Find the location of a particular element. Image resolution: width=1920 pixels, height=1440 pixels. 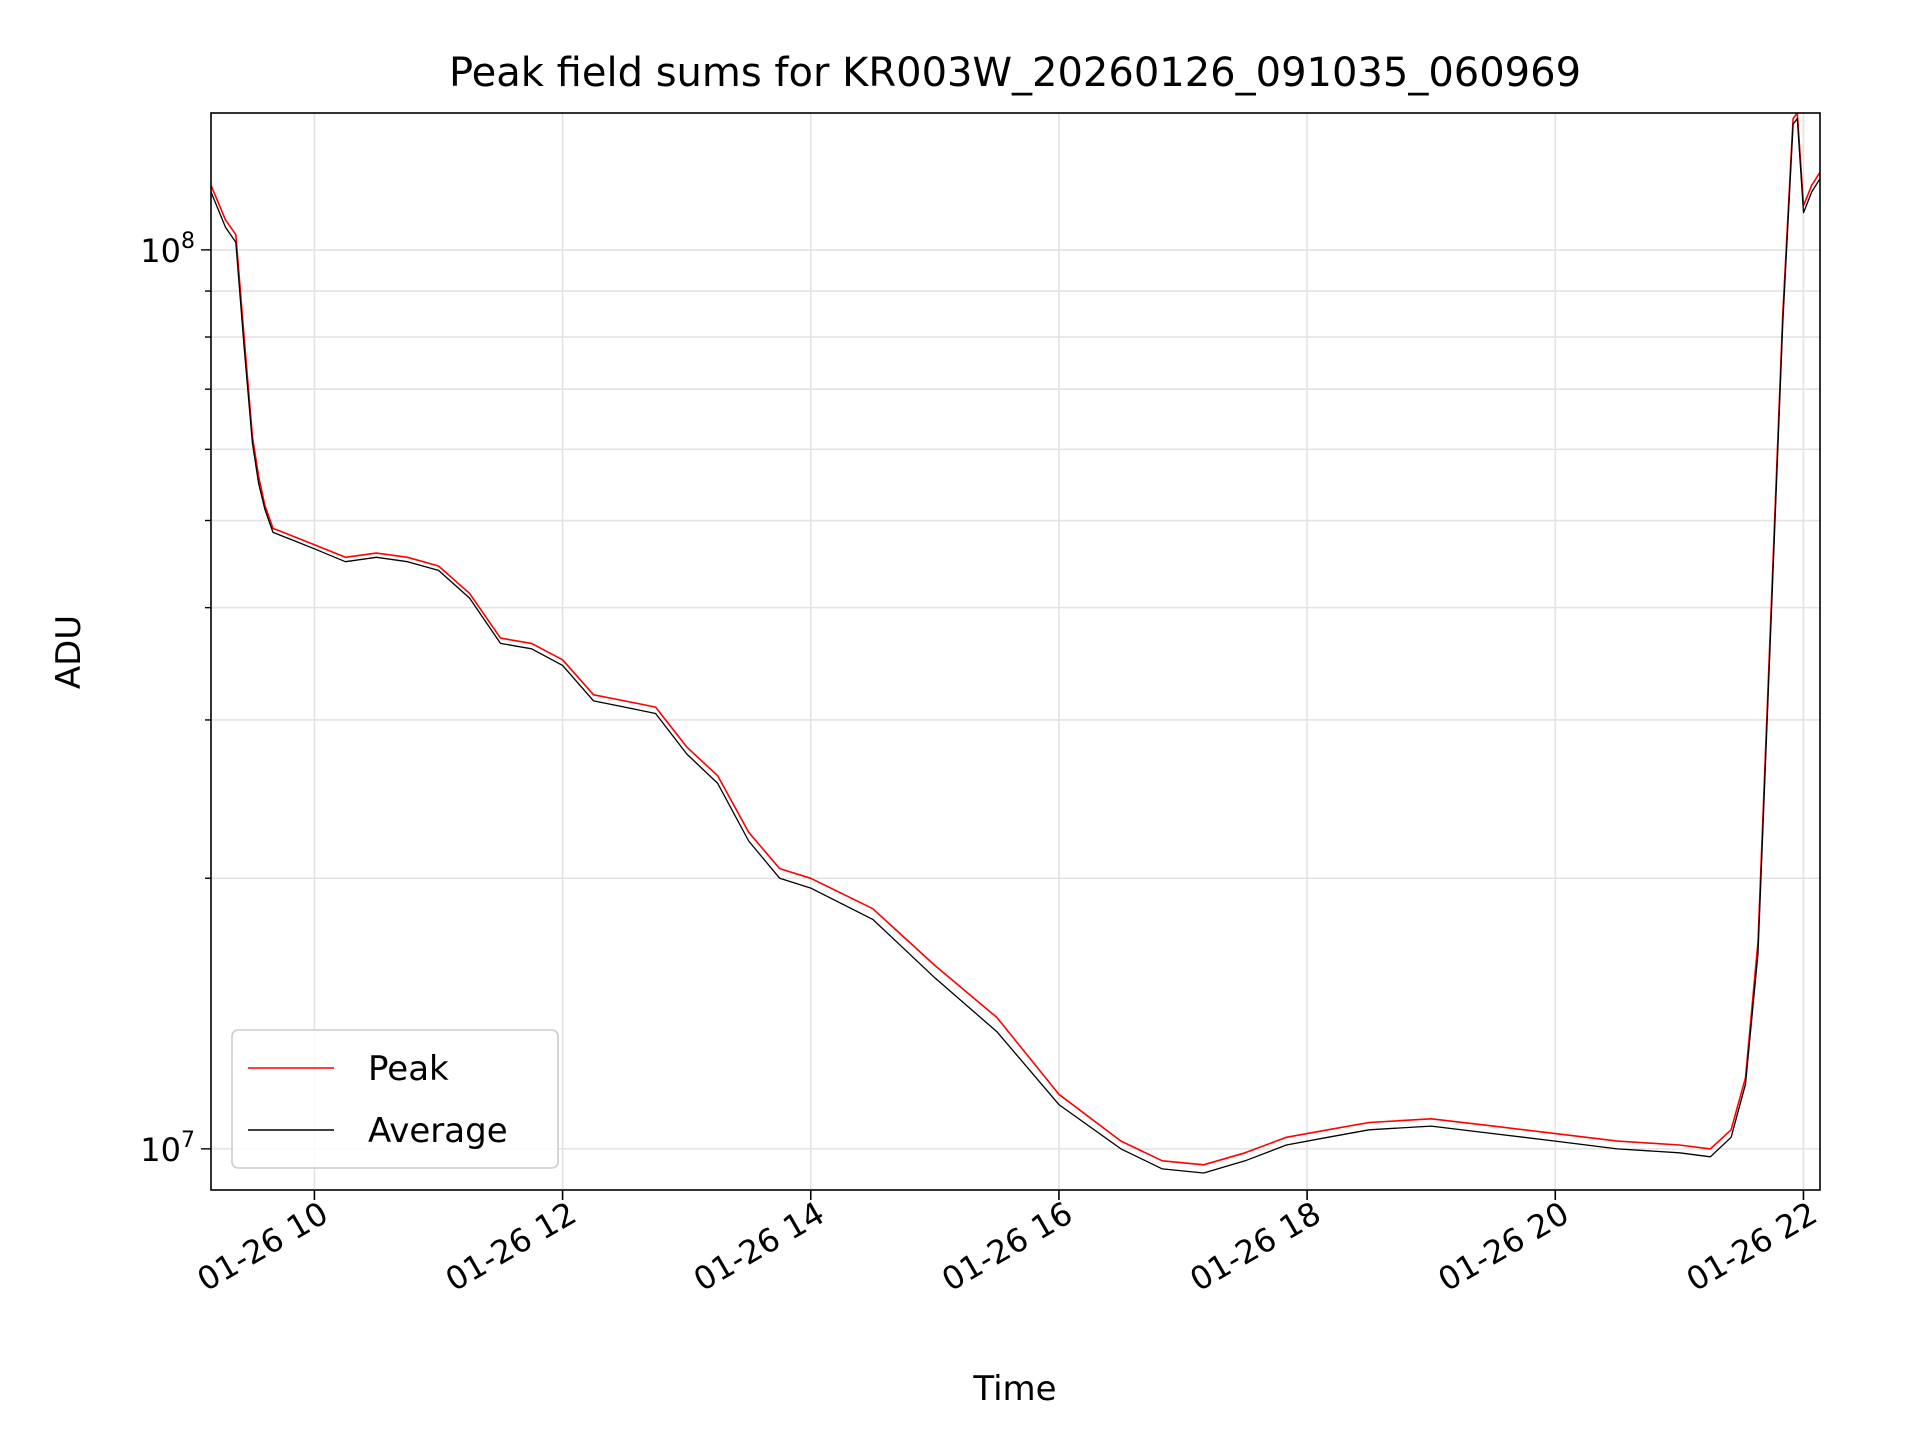

legend: Peak Average is located at coordinates (395, 1099).